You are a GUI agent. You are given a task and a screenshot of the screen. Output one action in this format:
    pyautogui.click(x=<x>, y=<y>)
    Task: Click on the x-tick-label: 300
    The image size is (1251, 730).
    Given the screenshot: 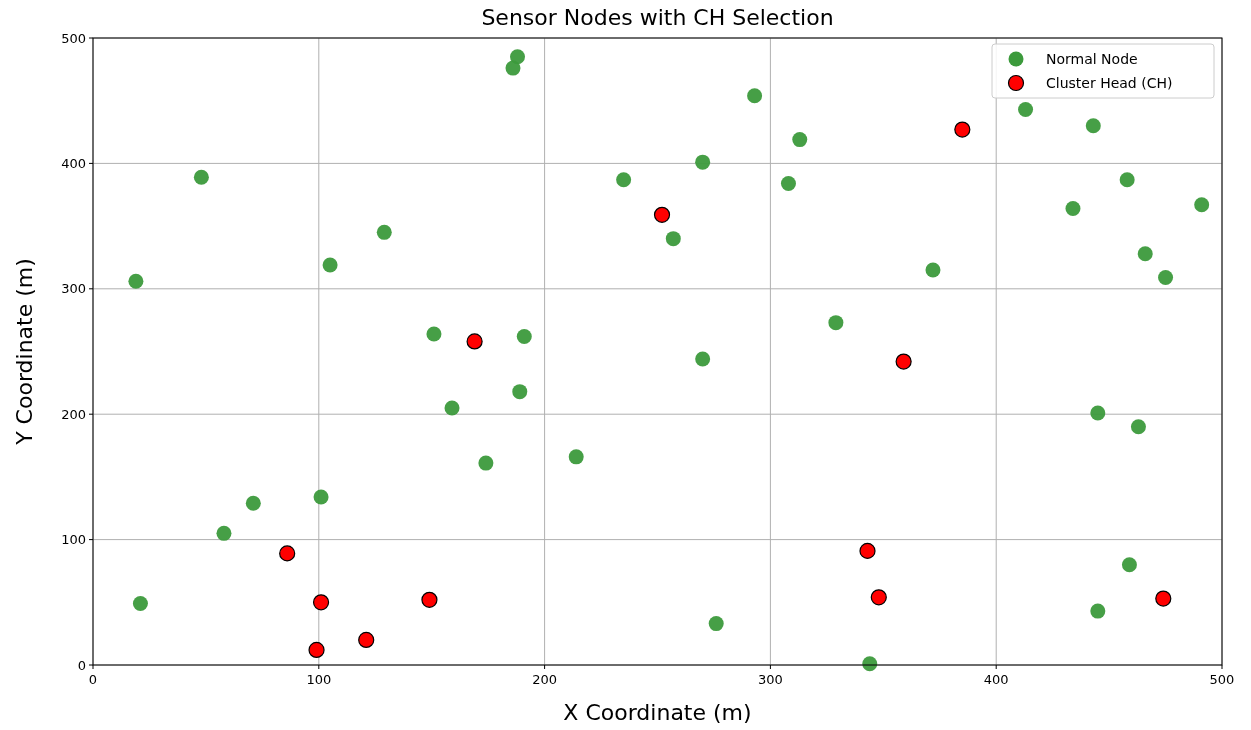 What is the action you would take?
    pyautogui.click(x=770, y=679)
    